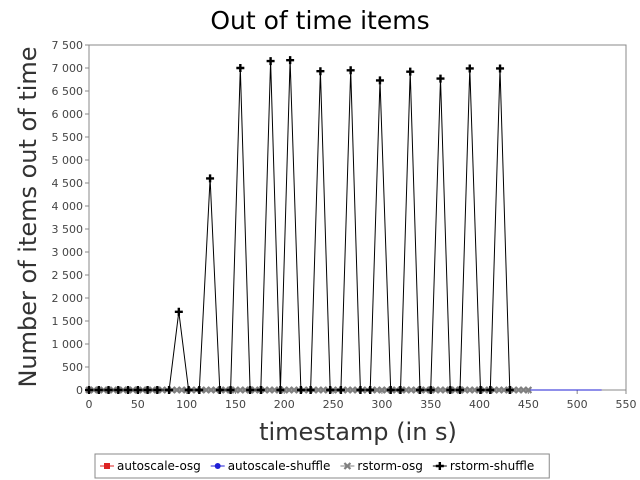 The width and height of the screenshot is (640, 480). What do you see at coordinates (68, 91) in the screenshot?
I see `y-tick-label: 6 500` at bounding box center [68, 91].